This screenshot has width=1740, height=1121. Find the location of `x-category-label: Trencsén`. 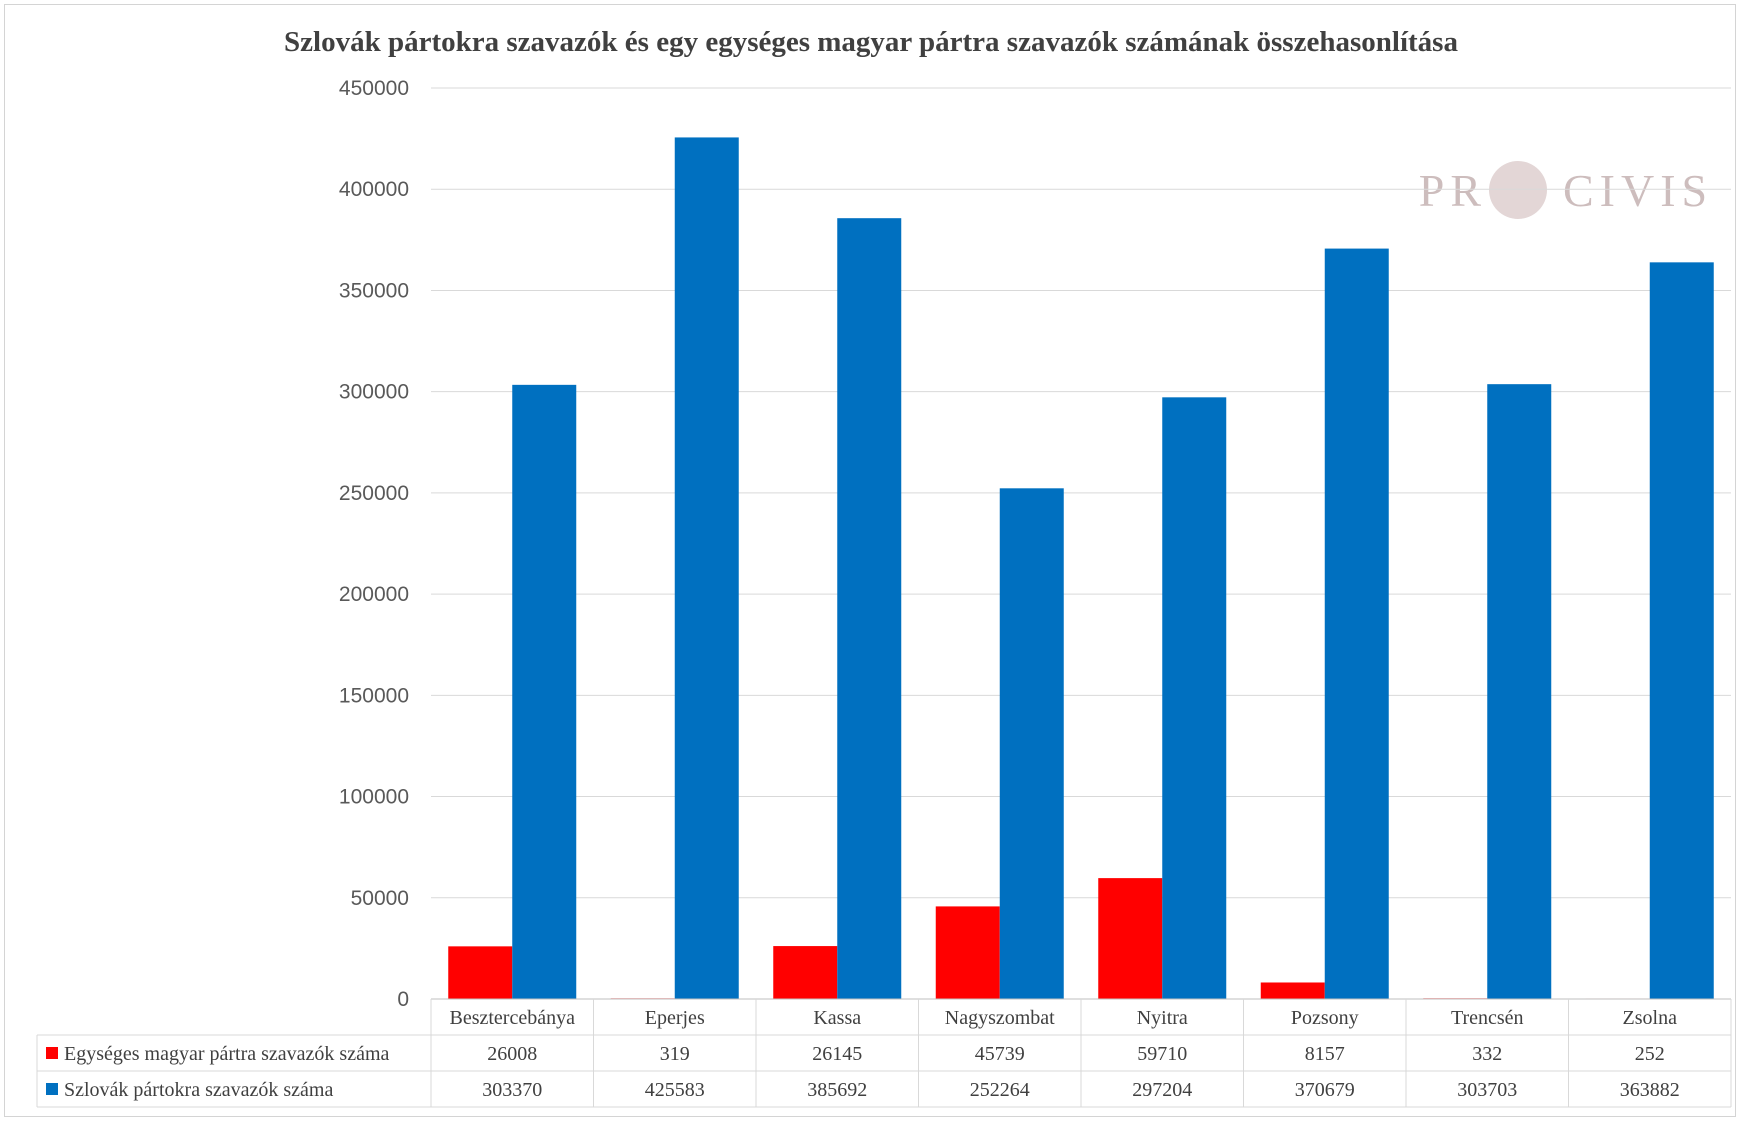

x-category-label: Trencsén is located at coordinates (1487, 1018).